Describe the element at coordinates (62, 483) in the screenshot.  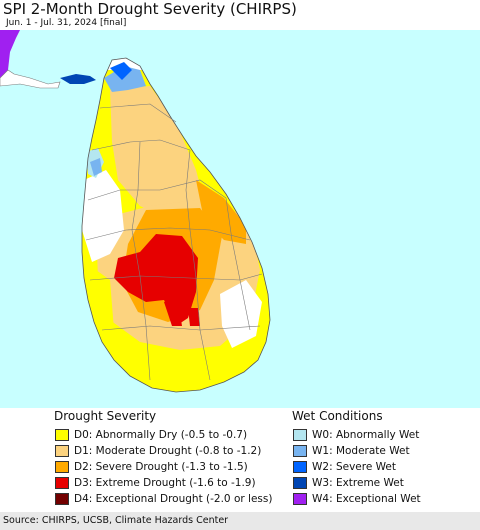
I see `legend-swatch-d3` at that location.